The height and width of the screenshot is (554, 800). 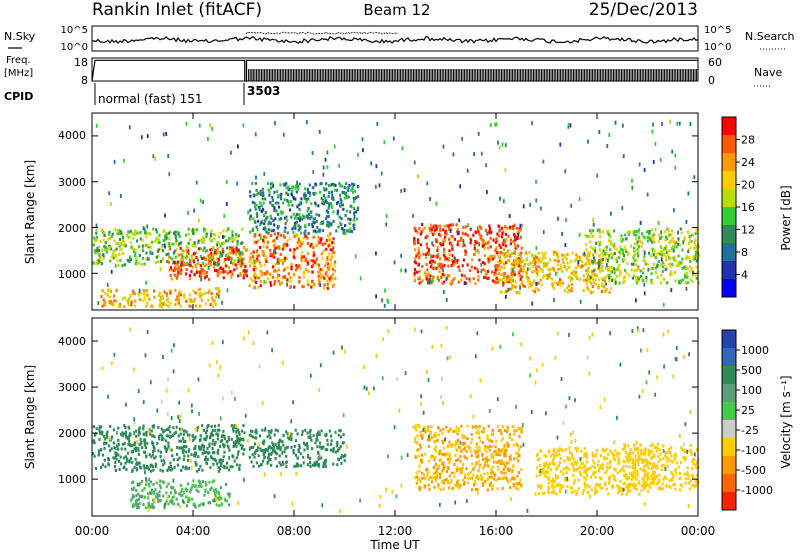 I want to click on colorbar-tick-label: 8, so click(x=744, y=252).